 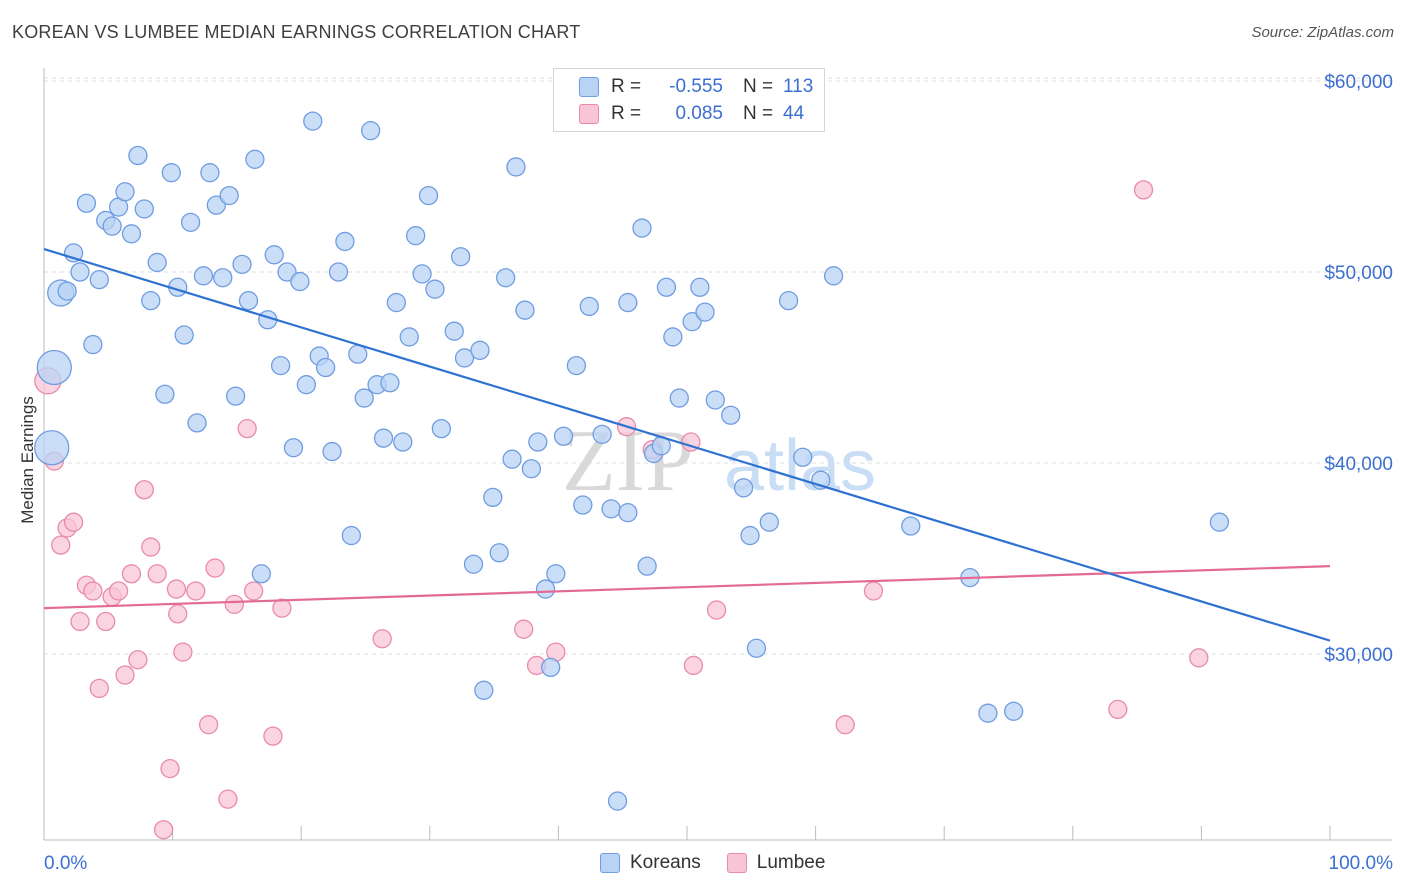 I want to click on legend-item-lumbee: Lumbee, so click(x=776, y=863).